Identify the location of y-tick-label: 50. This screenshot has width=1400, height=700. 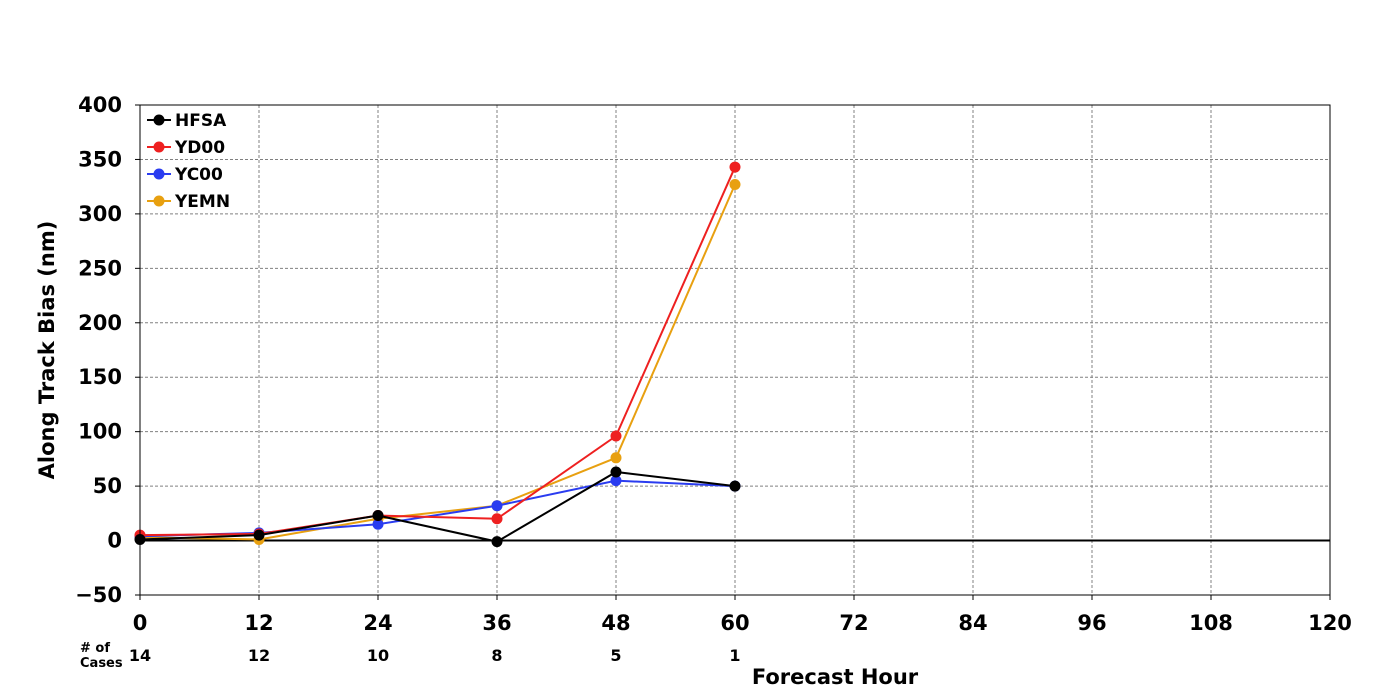
(107, 486).